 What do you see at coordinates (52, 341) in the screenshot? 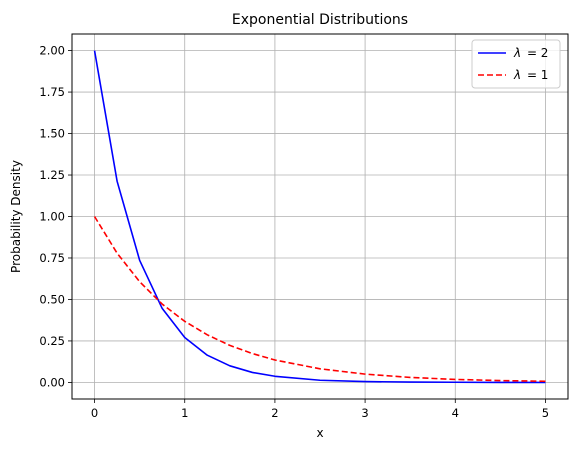
I see `y-tick-label: 0.25` at bounding box center [52, 341].